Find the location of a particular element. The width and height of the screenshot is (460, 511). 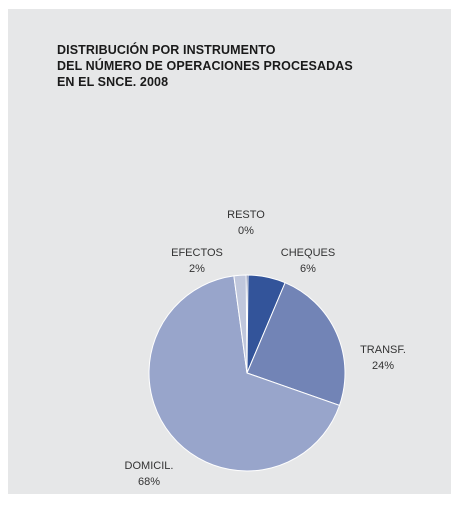

chart-title-line-1: DISTRIBUCIÓN POR INSTRUMENTO is located at coordinates (166, 50).